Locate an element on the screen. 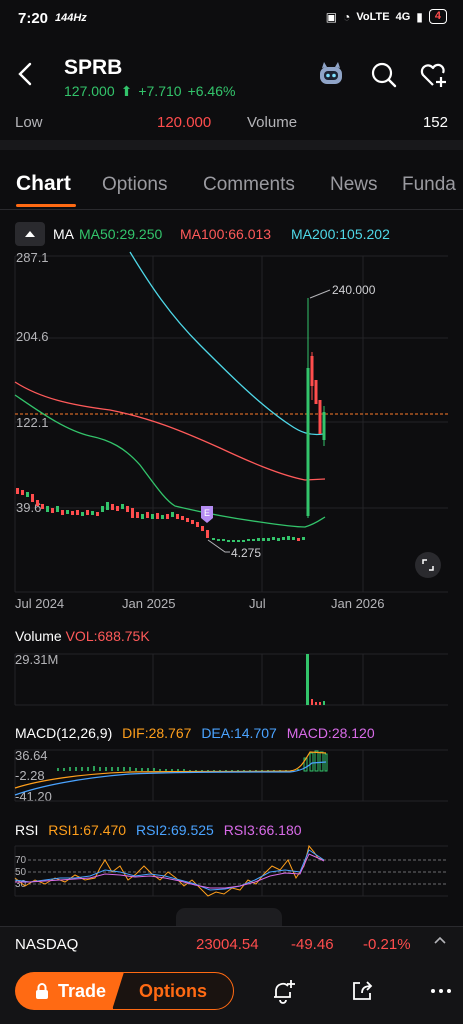 The width and height of the screenshot is (463, 1024). heart-plus-icon is located at coordinates (433, 75).